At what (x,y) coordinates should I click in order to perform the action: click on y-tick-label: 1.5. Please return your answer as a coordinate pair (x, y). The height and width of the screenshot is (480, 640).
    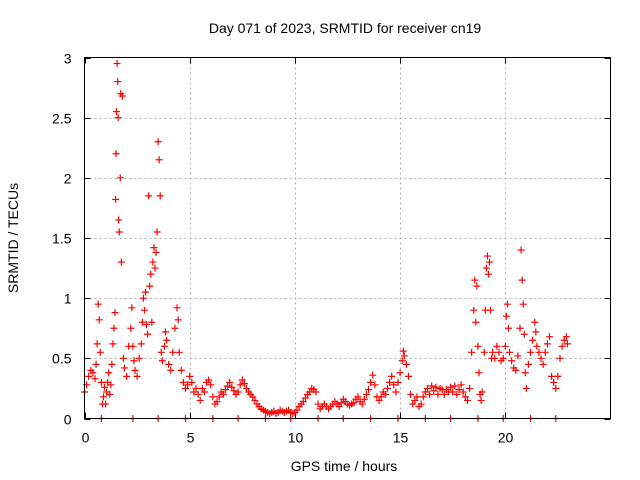
    Looking at the image, I should click on (62, 239).